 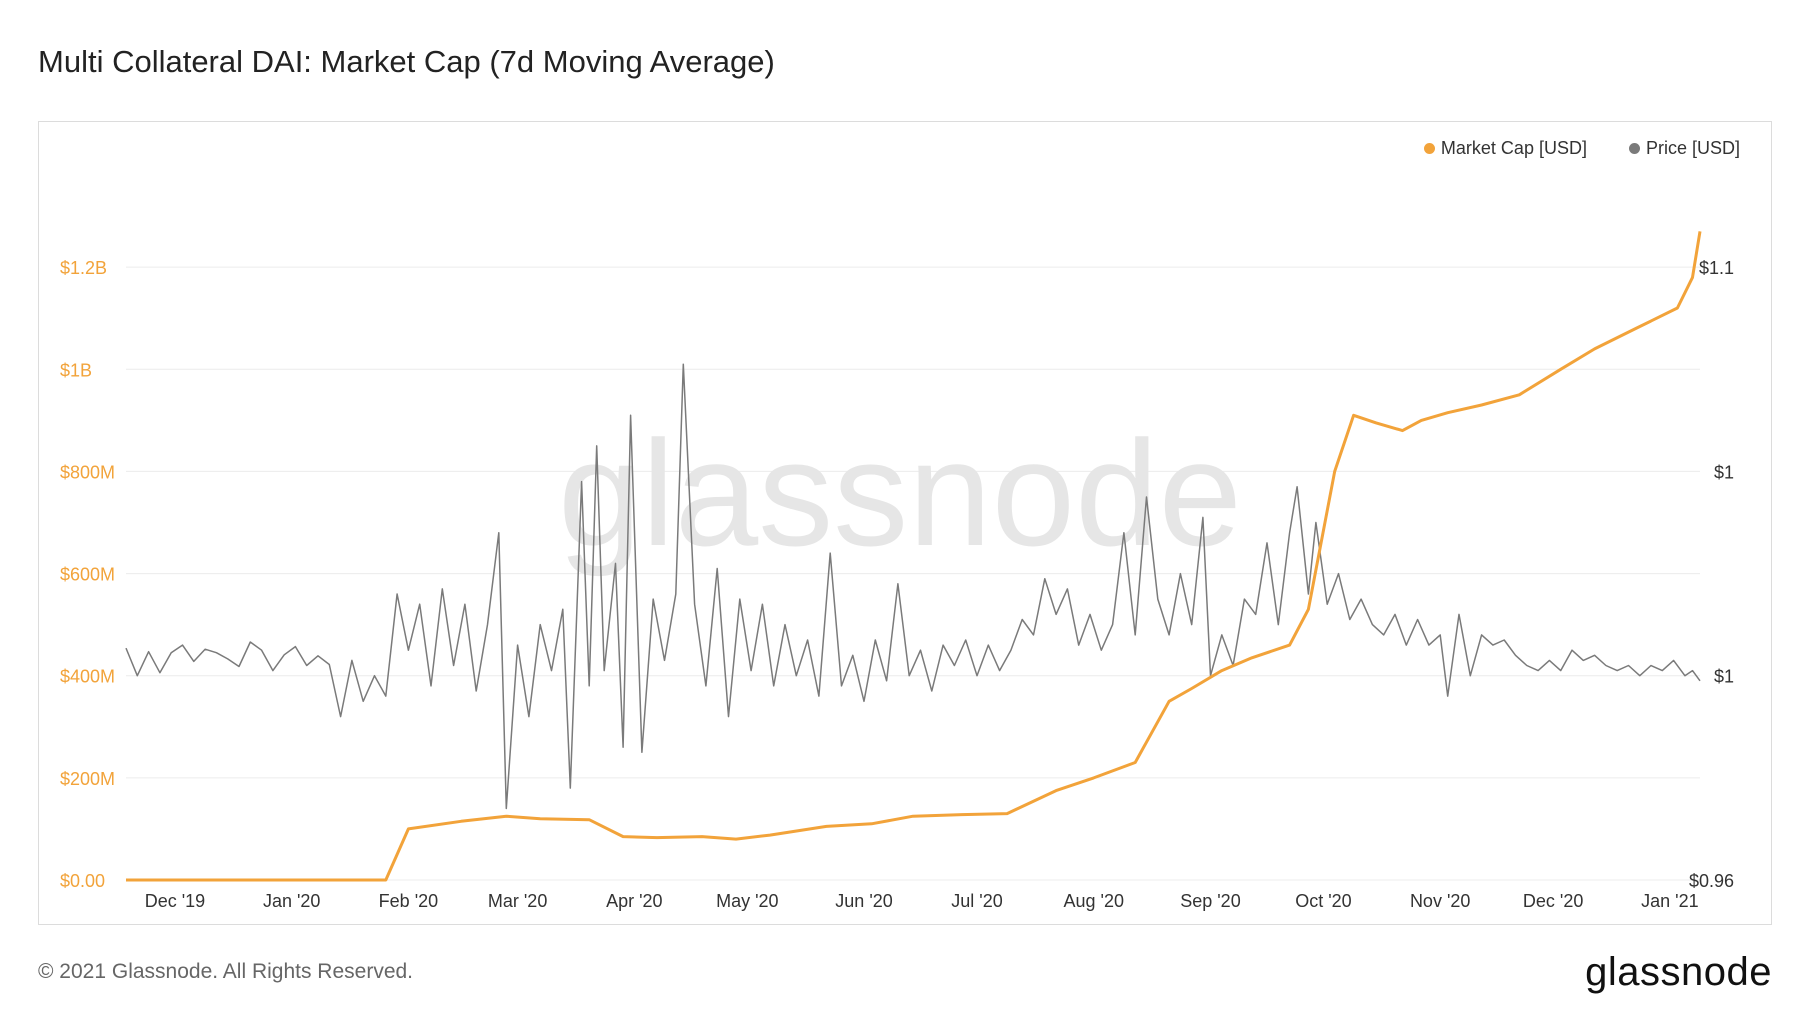 I want to click on y-left-tick-label: $600M, so click(x=87, y=575).